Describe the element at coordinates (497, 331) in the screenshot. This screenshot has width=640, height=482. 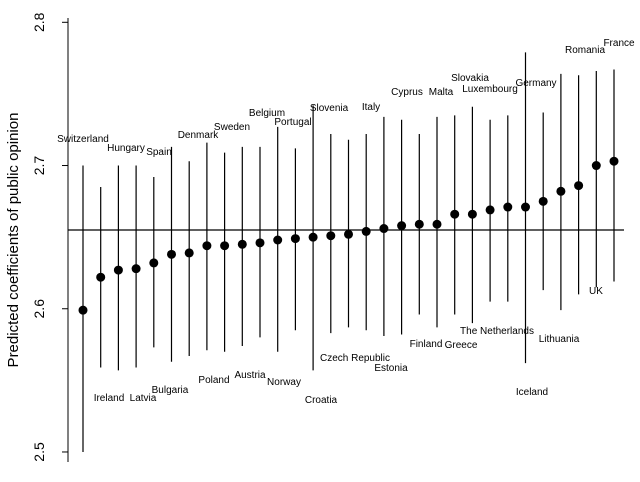
I see `country-label: The Netherlands` at that location.